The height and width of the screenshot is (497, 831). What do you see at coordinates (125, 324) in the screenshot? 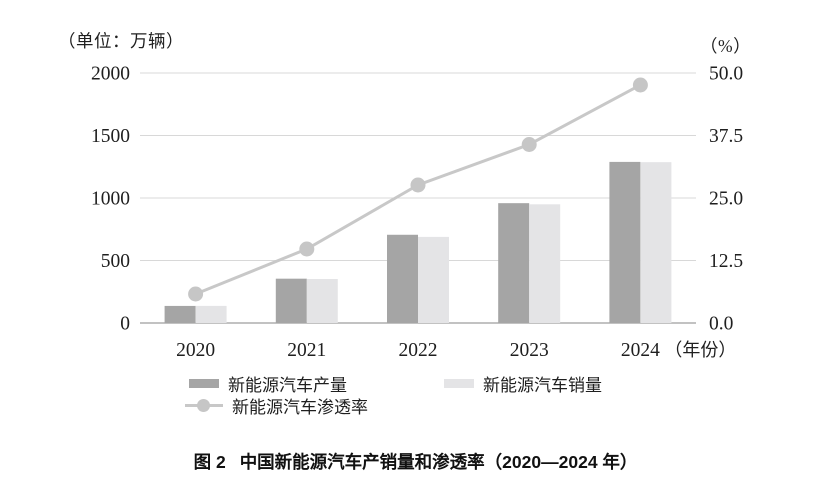
I see `left-axis-tick-label: 0` at bounding box center [125, 324].